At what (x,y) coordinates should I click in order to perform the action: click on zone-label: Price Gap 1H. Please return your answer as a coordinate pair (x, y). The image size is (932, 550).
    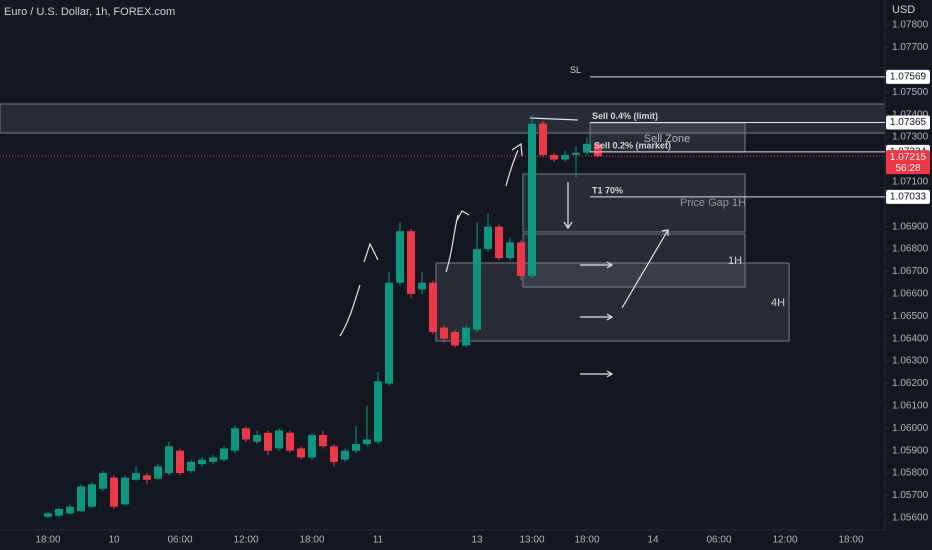
    Looking at the image, I should click on (713, 203).